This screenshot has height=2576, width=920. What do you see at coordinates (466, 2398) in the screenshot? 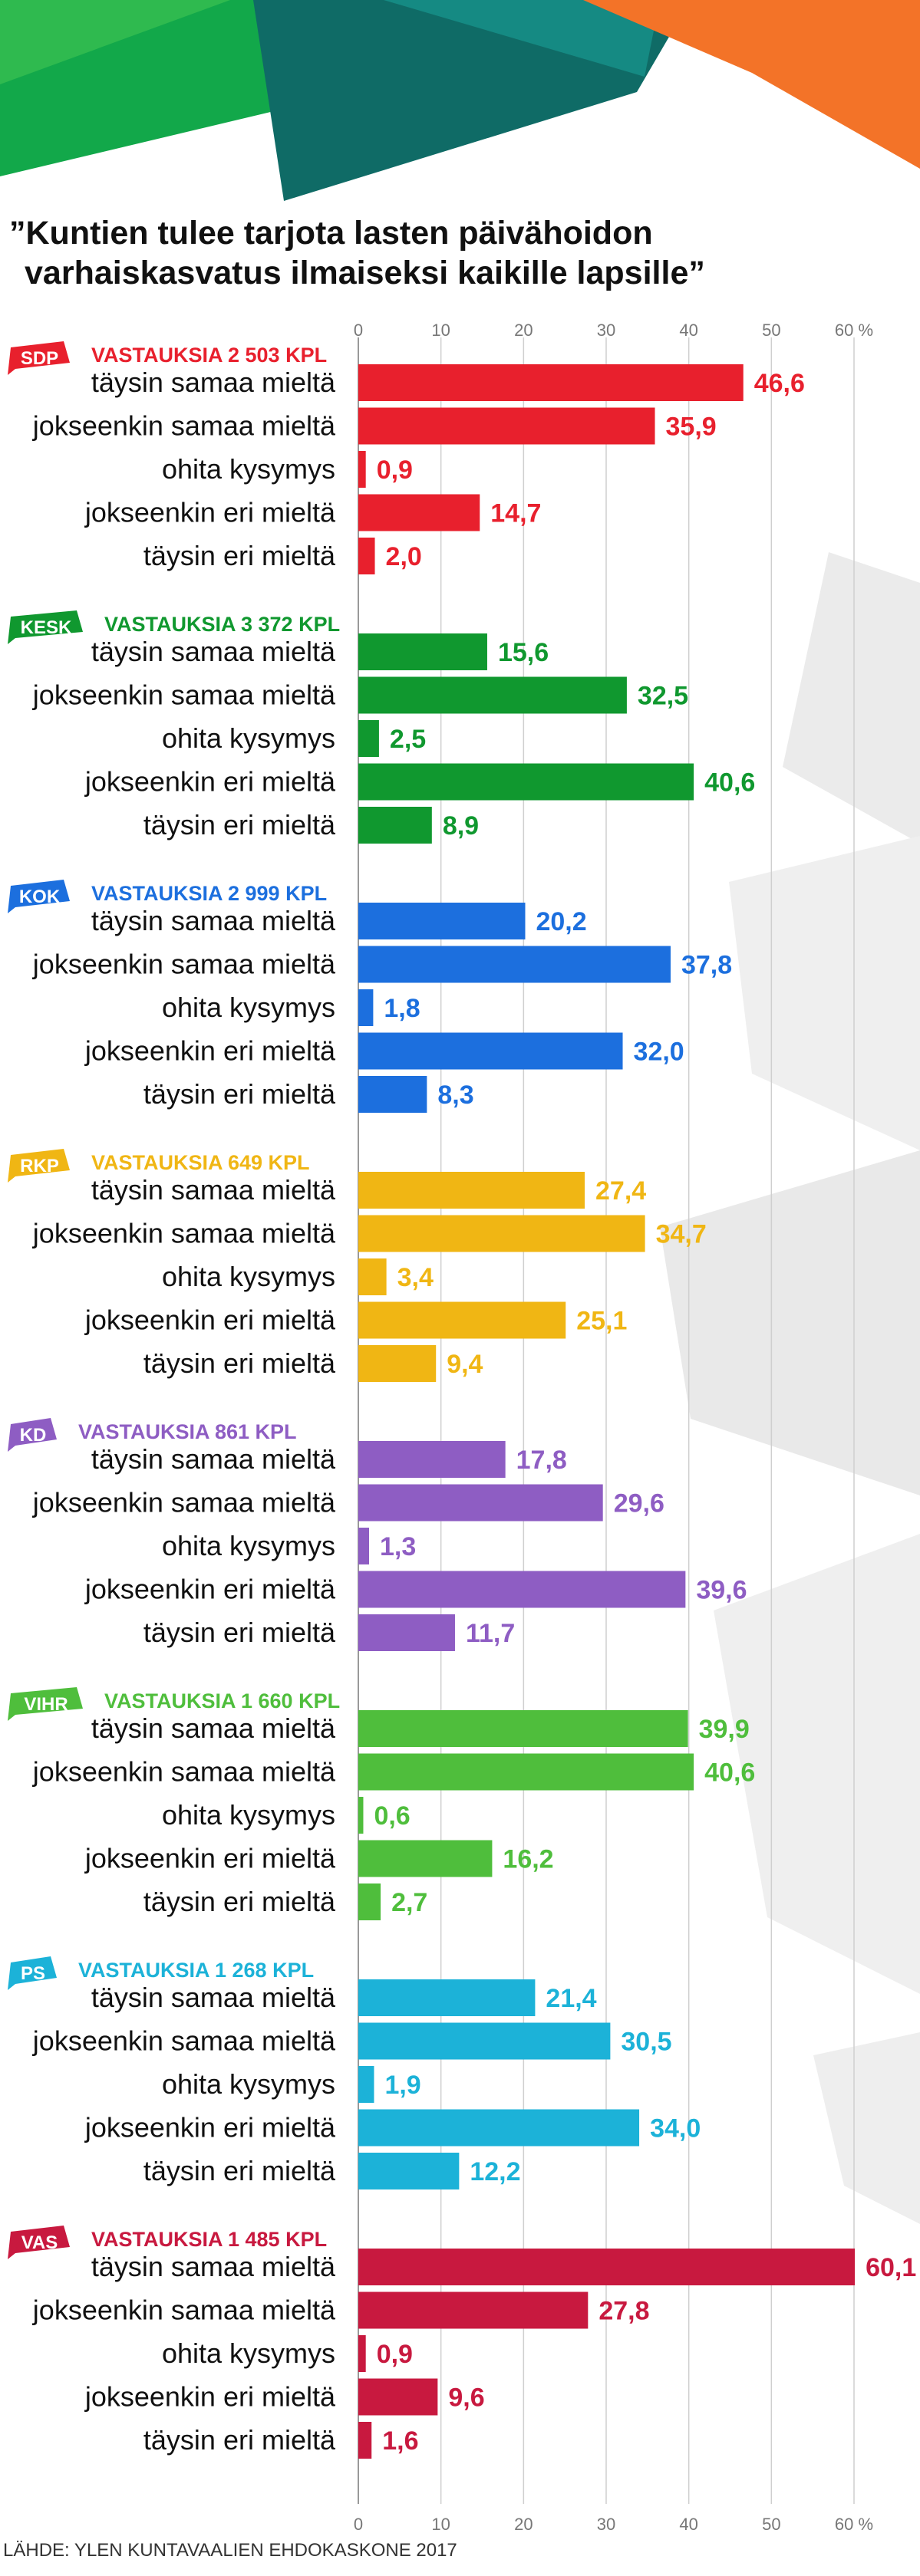
I see `value-label-vas: 9,6` at bounding box center [466, 2398].